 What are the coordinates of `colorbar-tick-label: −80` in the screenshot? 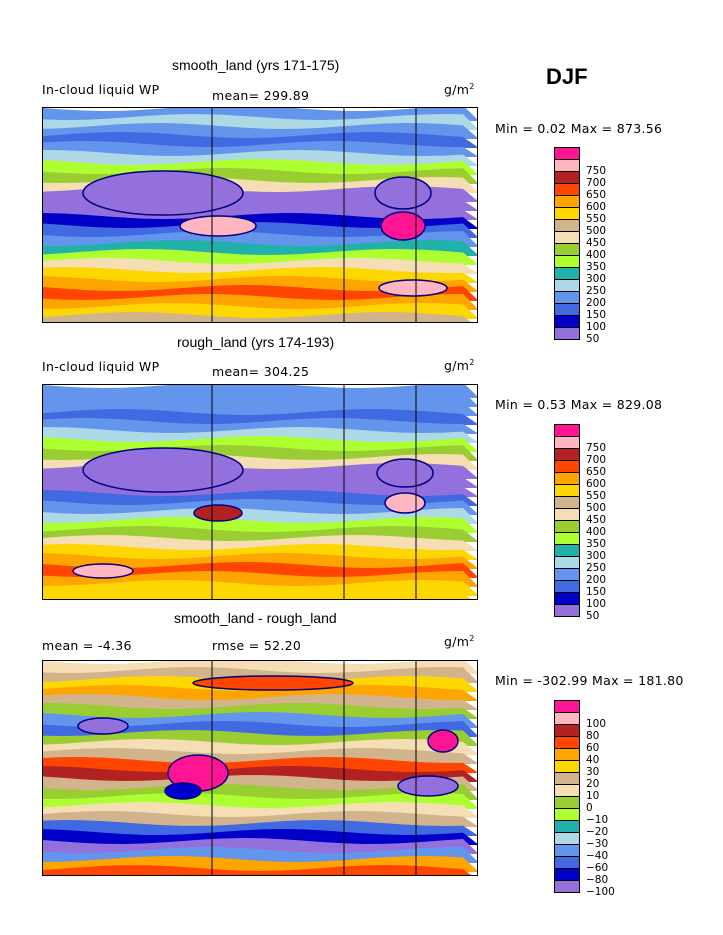 It's located at (597, 880).